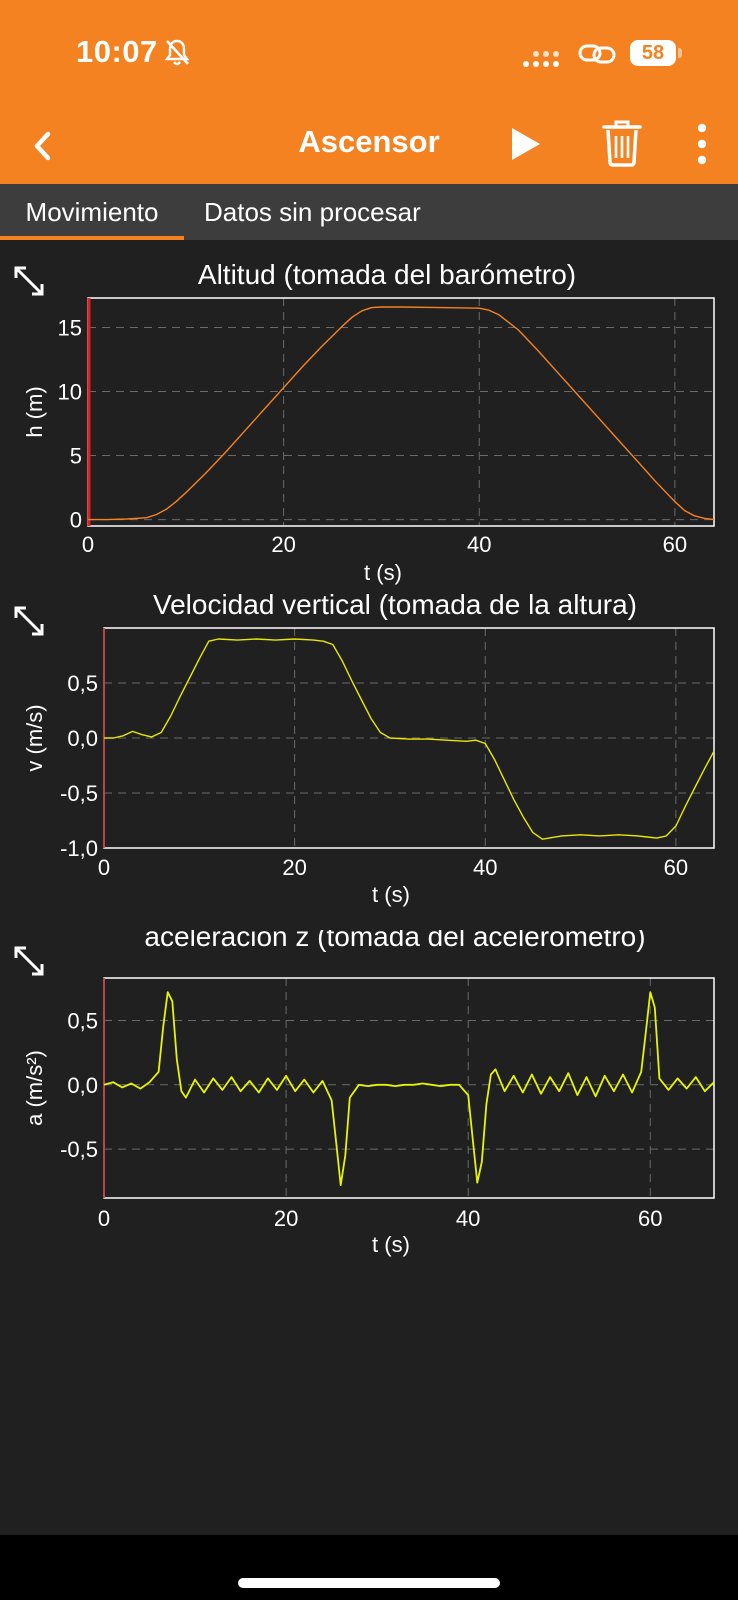 This screenshot has width=738, height=1600. What do you see at coordinates (526, 144) in the screenshot?
I see `play-icon` at bounding box center [526, 144].